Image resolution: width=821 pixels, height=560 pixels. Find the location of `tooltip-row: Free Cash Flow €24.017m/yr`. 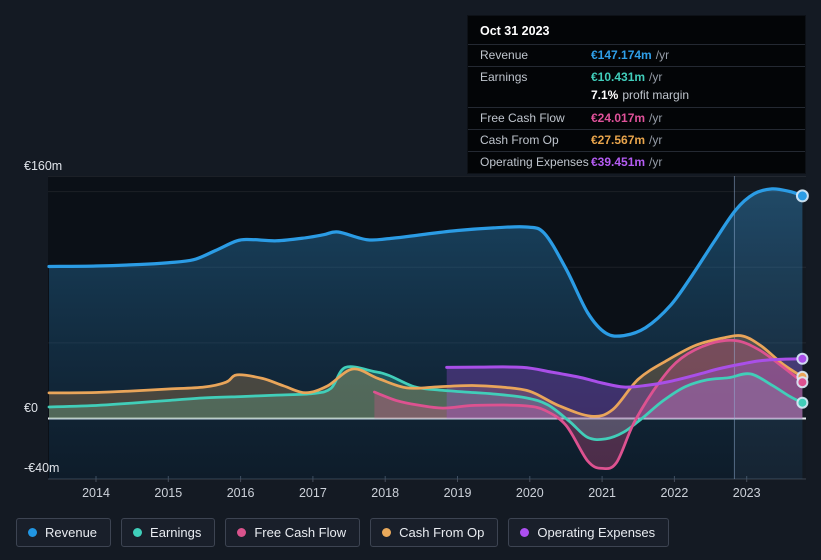

tooltip-row: Free Cash Flow €24.017m/yr is located at coordinates (636, 118).